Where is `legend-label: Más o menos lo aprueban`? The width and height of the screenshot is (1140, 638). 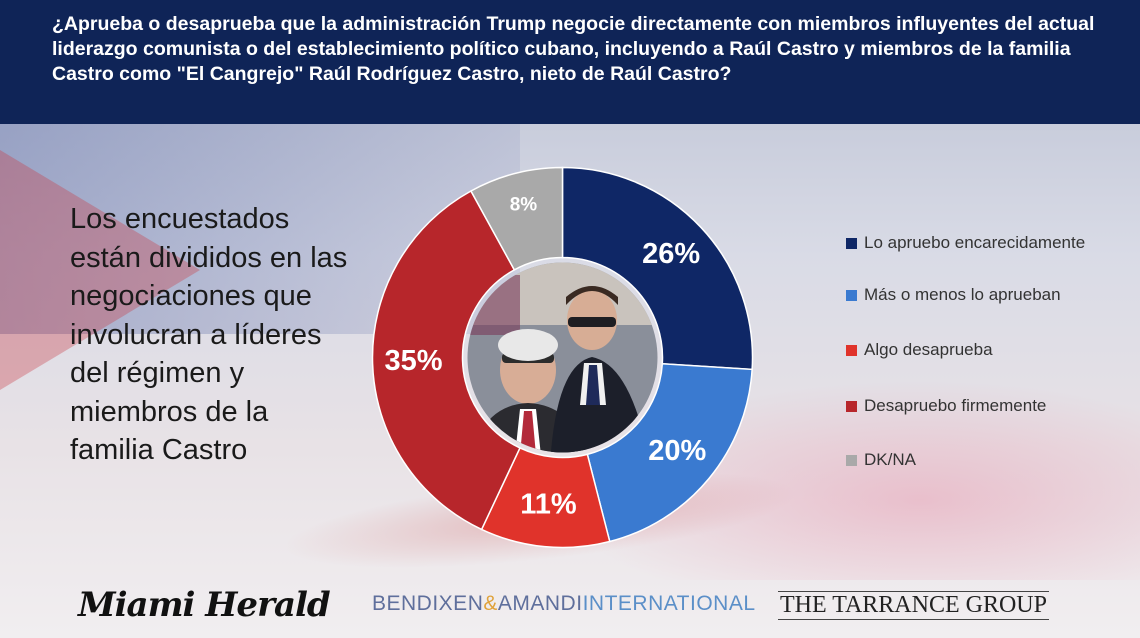
legend-label: Más o menos lo aprueban is located at coordinates (962, 294).